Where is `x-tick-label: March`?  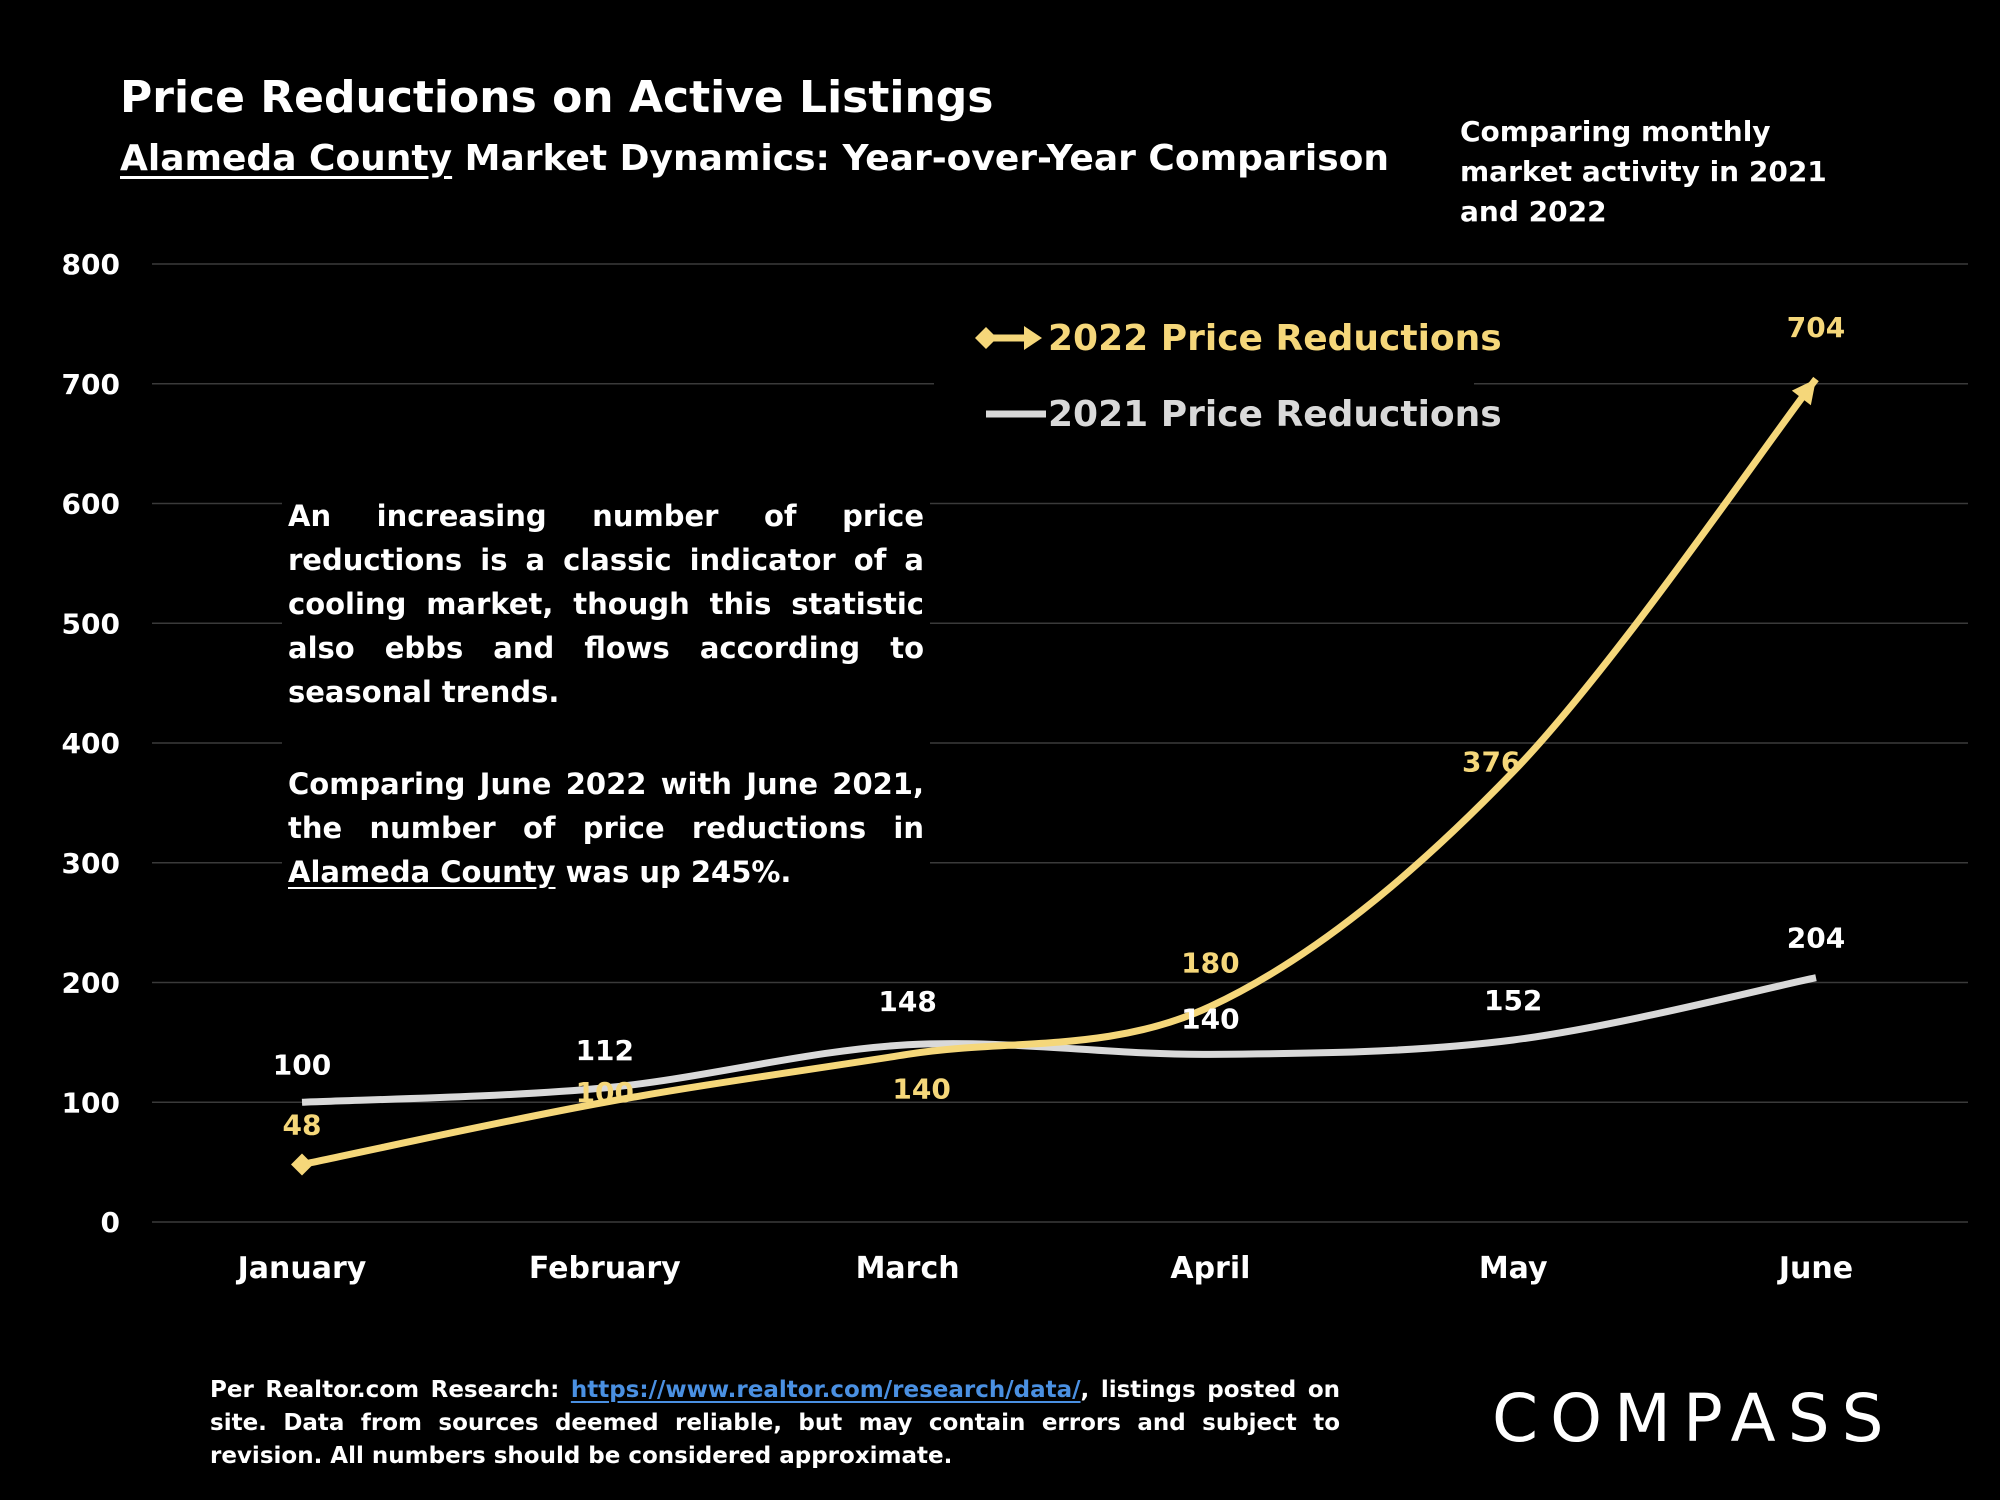
x-tick-label: March is located at coordinates (908, 1268).